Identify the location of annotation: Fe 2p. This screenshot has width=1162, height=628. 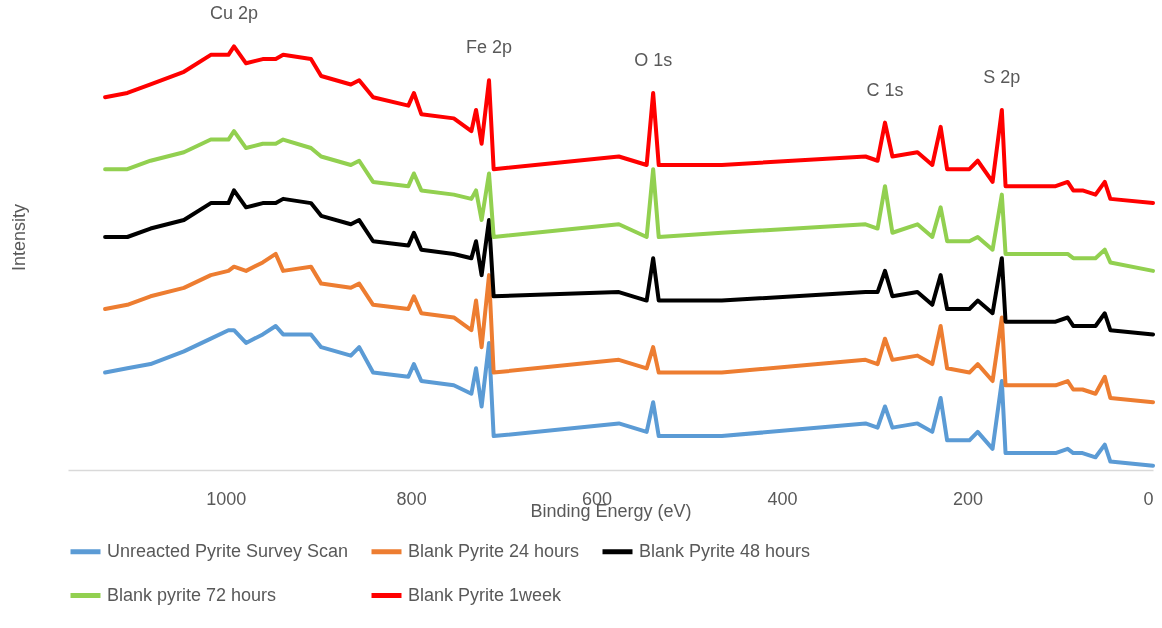
(489, 47).